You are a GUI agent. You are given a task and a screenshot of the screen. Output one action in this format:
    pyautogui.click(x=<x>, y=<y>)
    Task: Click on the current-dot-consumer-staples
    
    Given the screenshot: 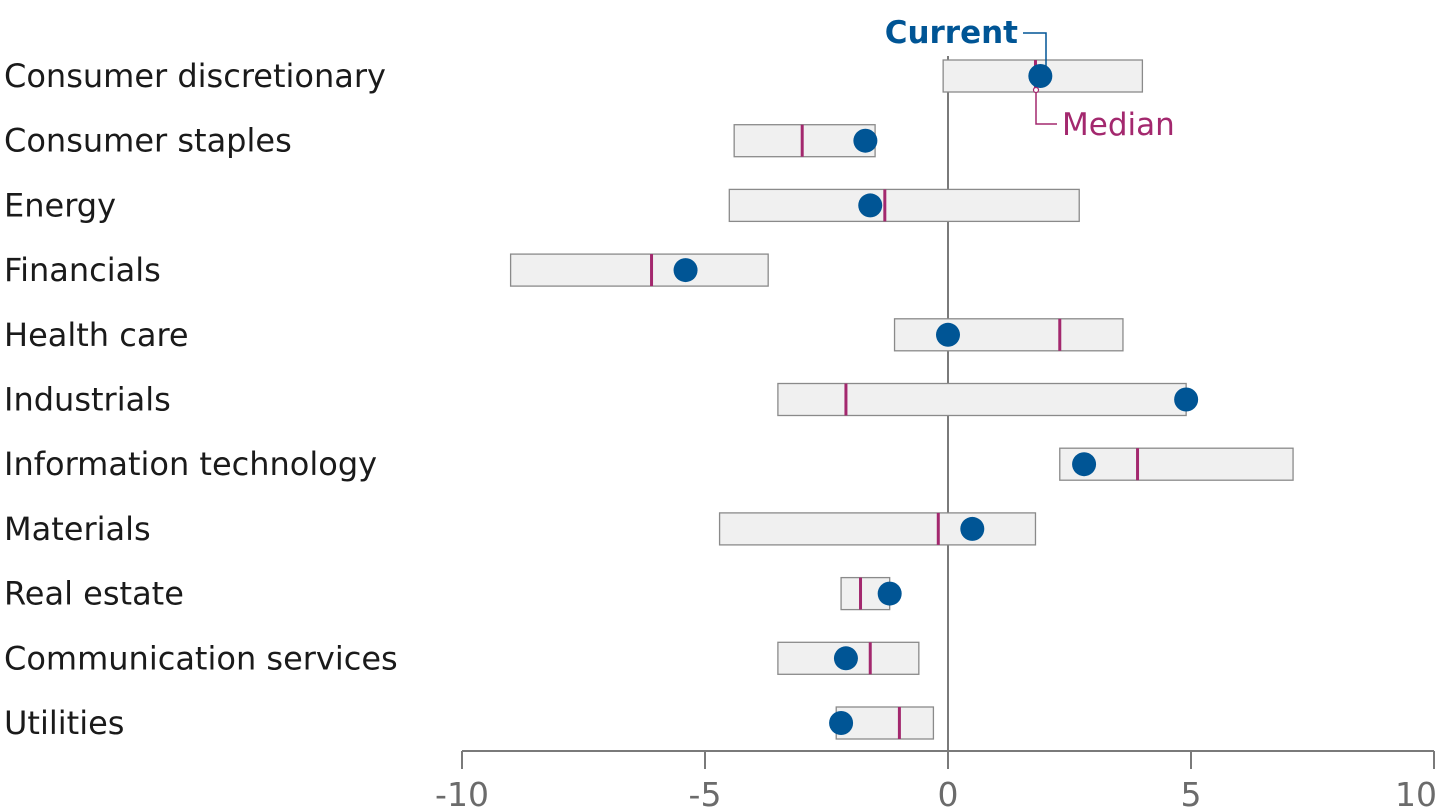 What is the action you would take?
    pyautogui.click(x=865, y=140)
    